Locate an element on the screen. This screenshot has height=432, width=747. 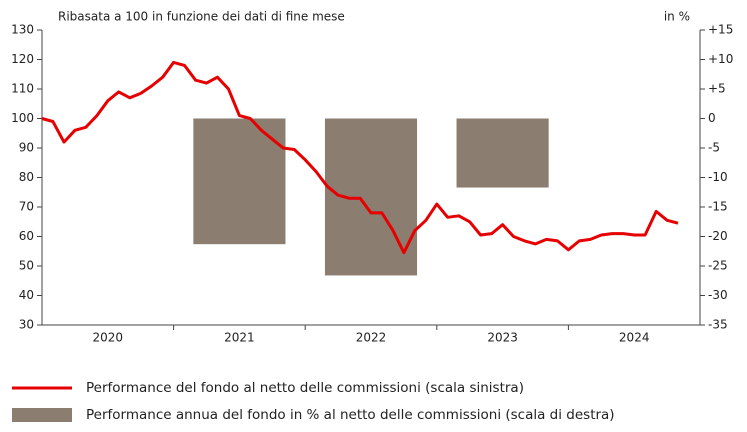
y-tick-label: 100 is located at coordinates (22, 118).